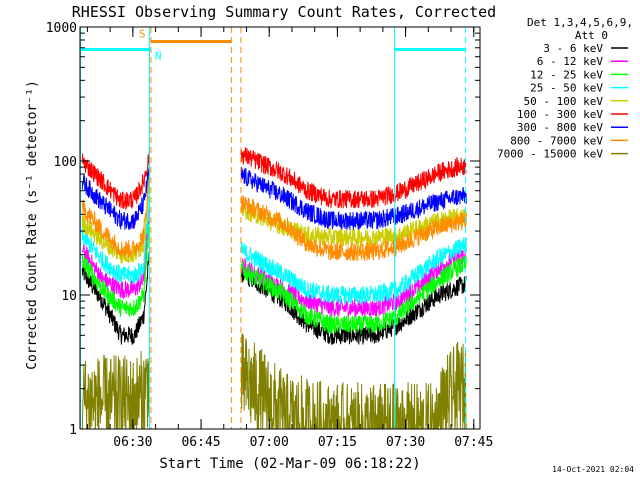 This screenshot has width=640, height=480. What do you see at coordinates (570, 61) in the screenshot?
I see `legend-label: 6 - 12 keV` at bounding box center [570, 61].